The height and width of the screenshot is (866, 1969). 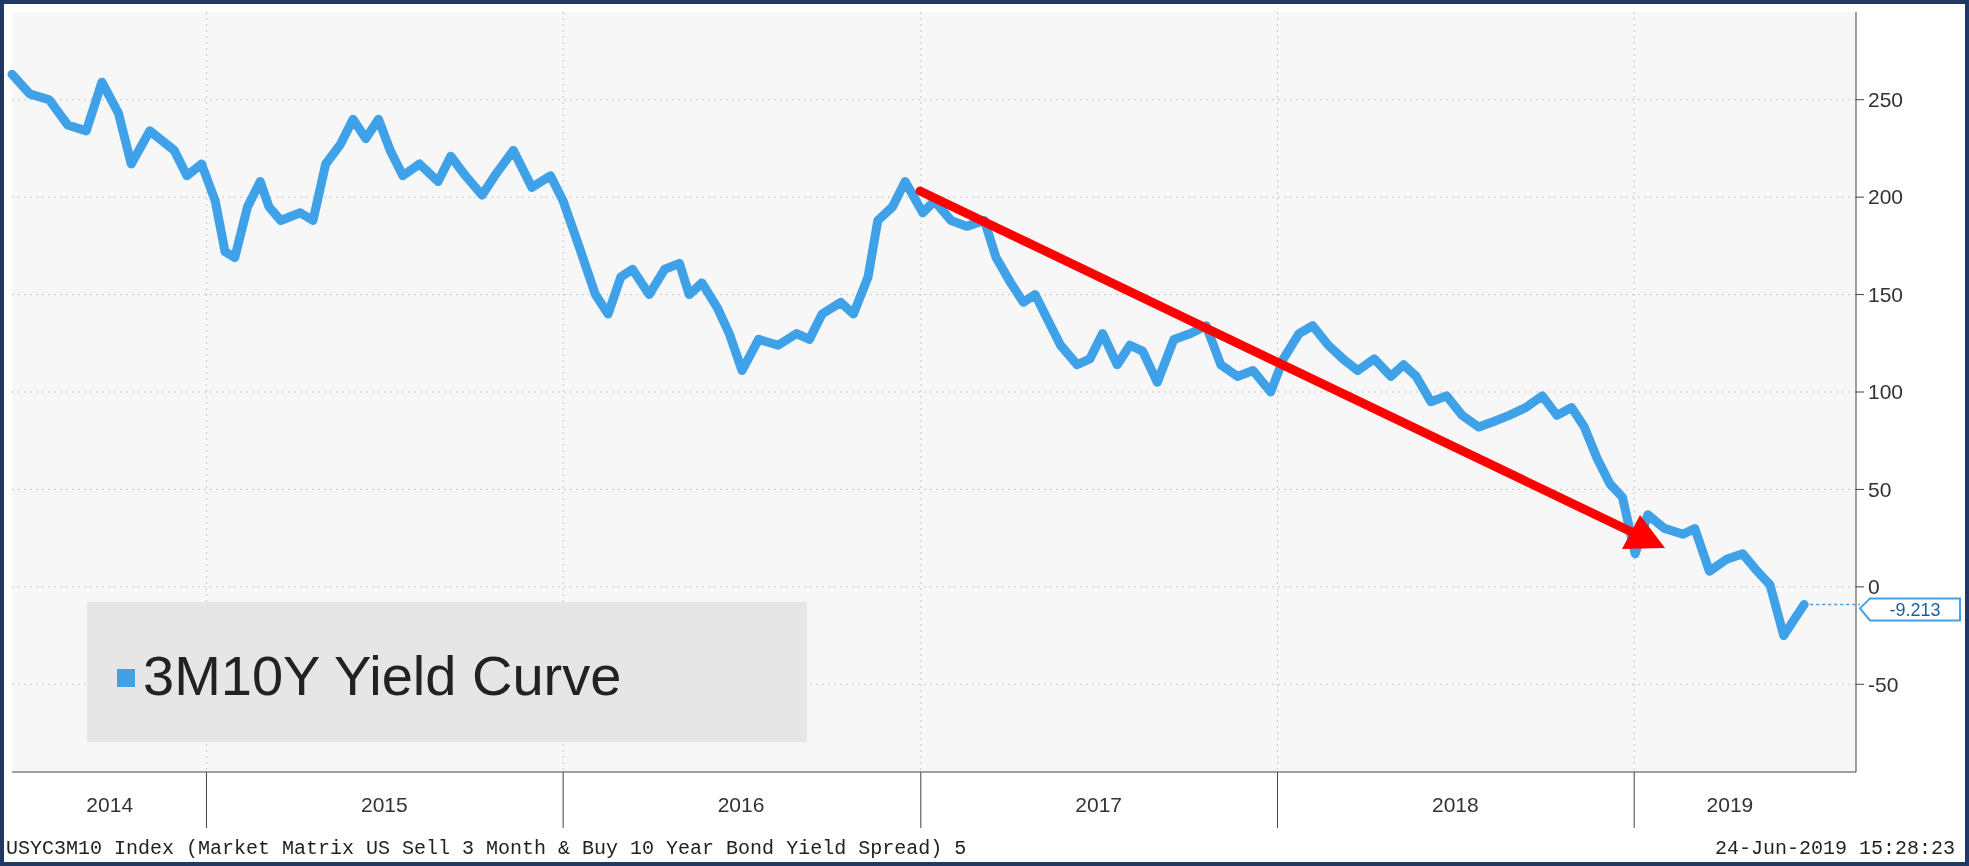 I want to click on y-tick-label: -50, so click(x=1883, y=684).